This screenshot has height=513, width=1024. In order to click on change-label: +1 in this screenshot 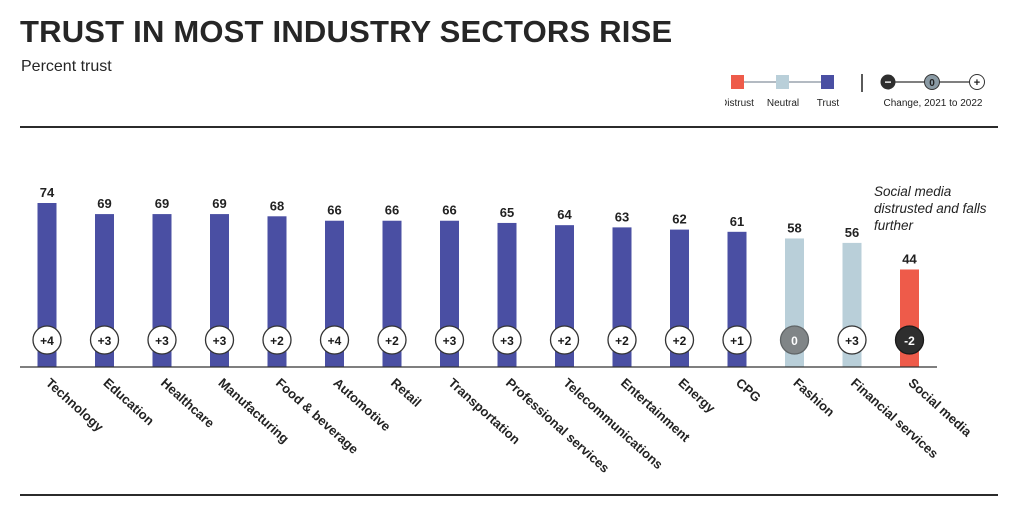, I will do `click(737, 341)`.